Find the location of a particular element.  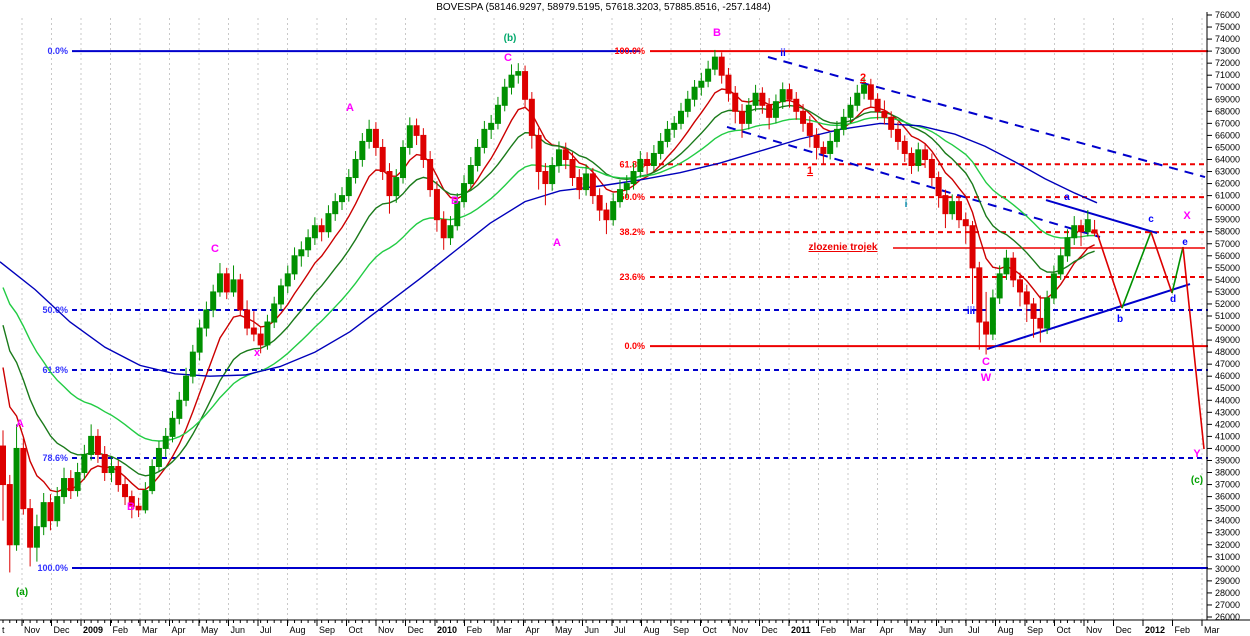

svg-text: 55000 is located at coordinates (1227, 268).